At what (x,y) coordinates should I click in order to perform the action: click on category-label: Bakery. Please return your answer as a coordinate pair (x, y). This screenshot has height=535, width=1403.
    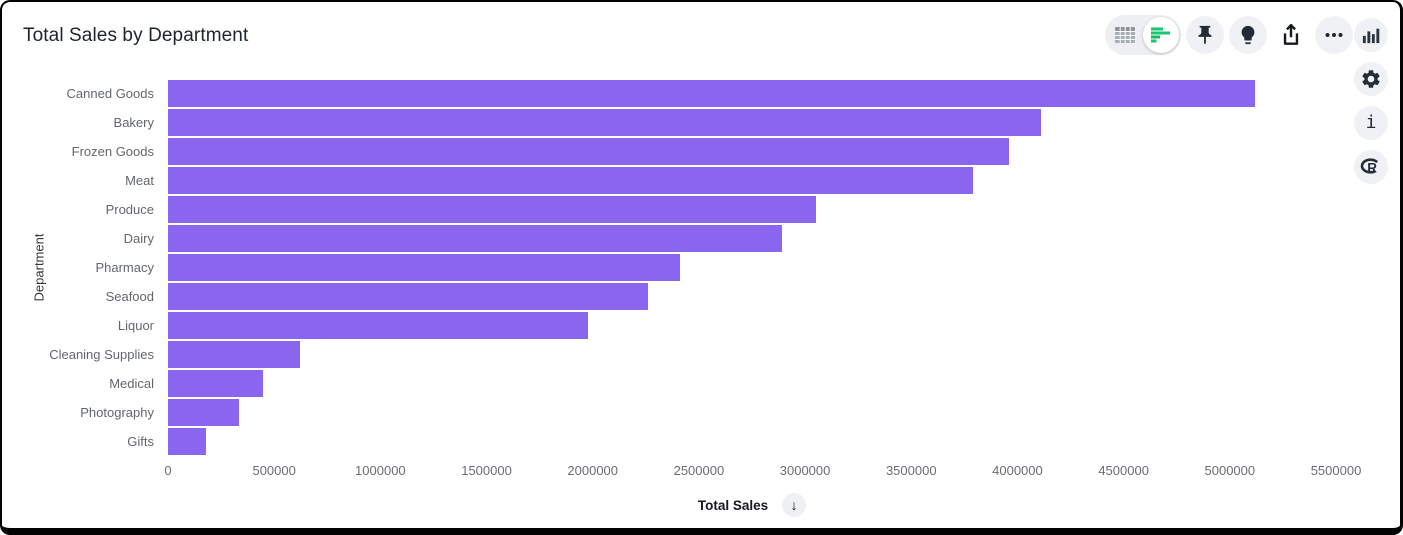
    Looking at the image, I should click on (133, 122).